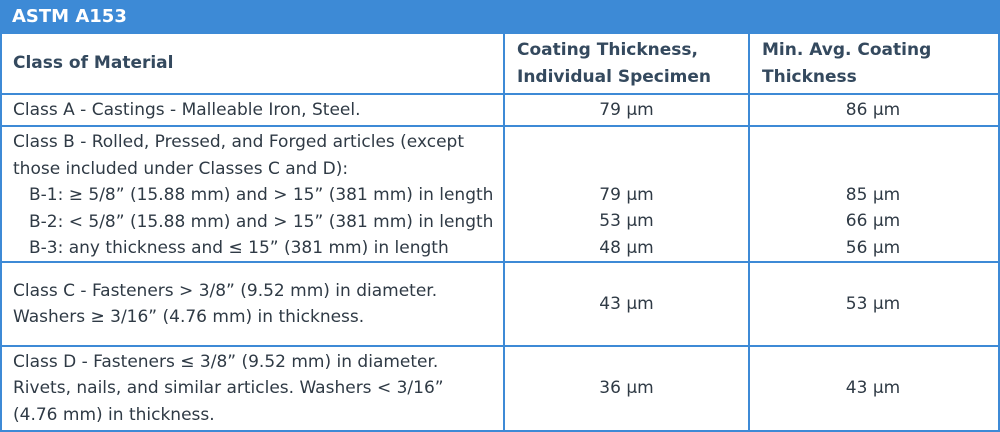 The width and height of the screenshot is (1000, 432). I want to click on value-cell: 36 µm, so click(627, 388).